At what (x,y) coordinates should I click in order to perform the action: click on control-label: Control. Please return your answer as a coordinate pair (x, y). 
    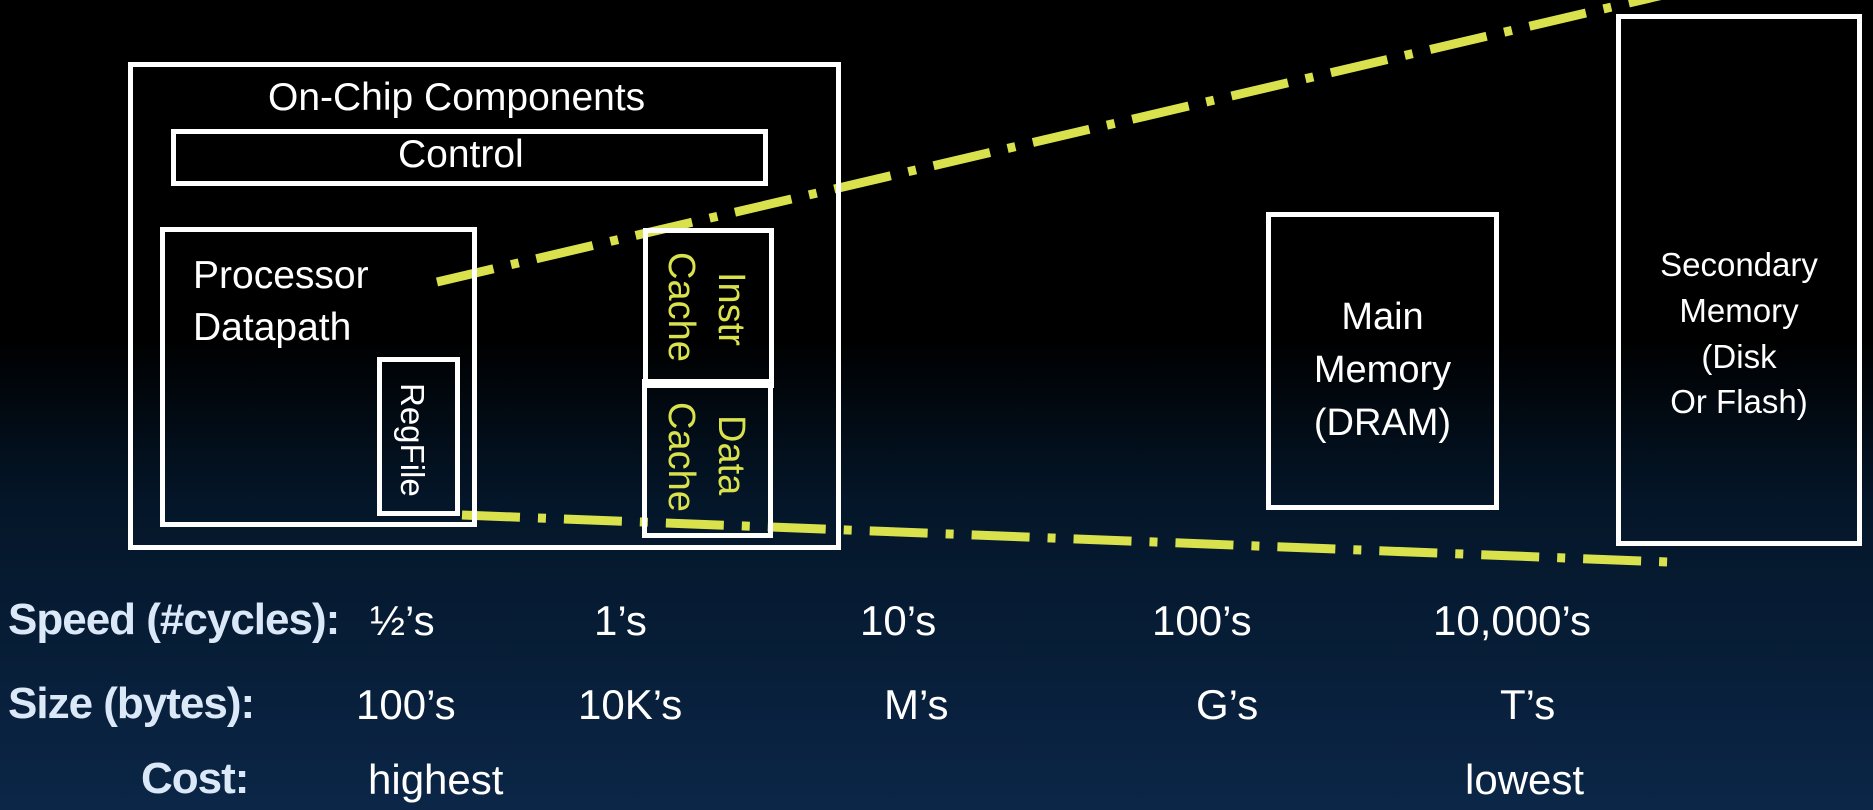
    Looking at the image, I should click on (461, 154).